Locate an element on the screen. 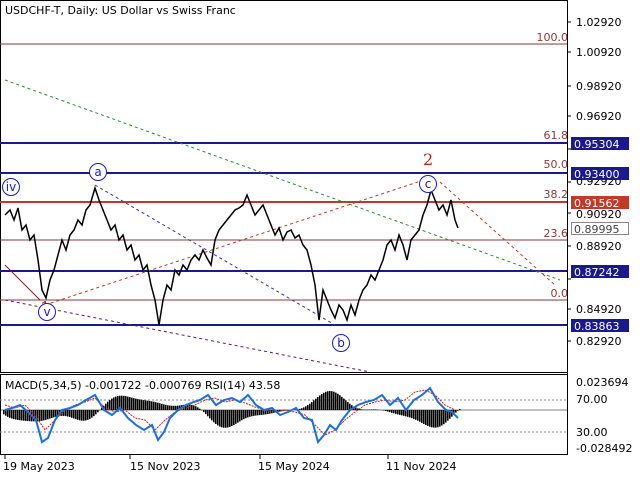 The width and height of the screenshot is (640, 480). trend-line-purple is located at coordinates (187, 336).